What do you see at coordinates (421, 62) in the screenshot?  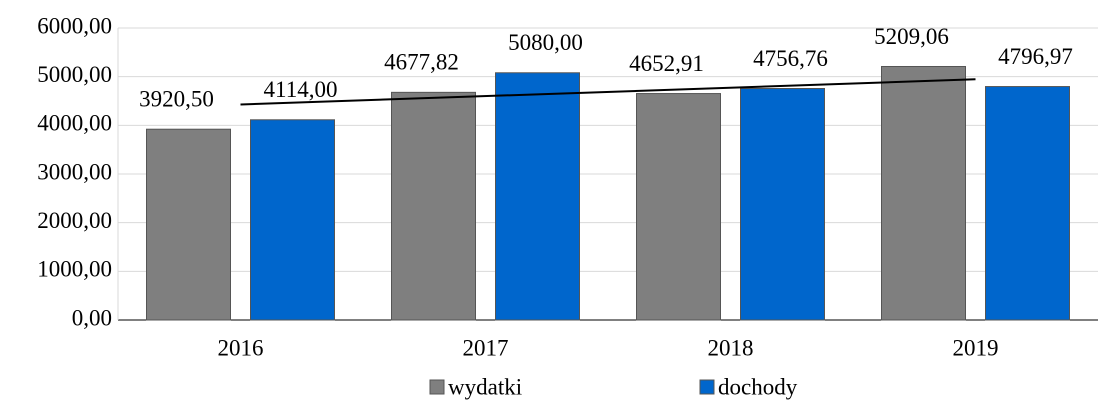 I see `data-label: 4677,82` at bounding box center [421, 62].